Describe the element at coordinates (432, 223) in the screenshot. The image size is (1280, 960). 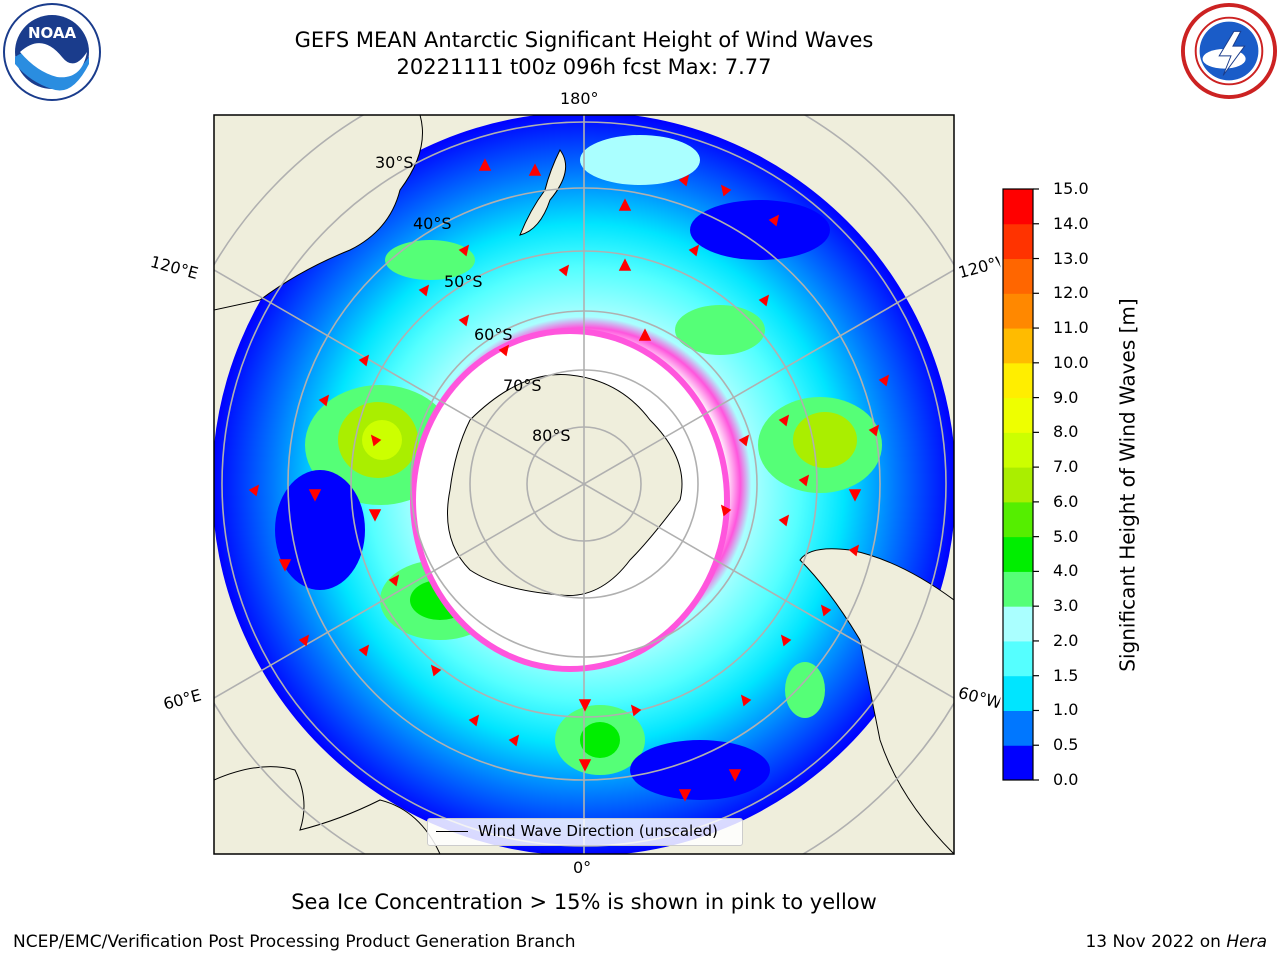
I see `lat-label-40s: 40°S` at that location.